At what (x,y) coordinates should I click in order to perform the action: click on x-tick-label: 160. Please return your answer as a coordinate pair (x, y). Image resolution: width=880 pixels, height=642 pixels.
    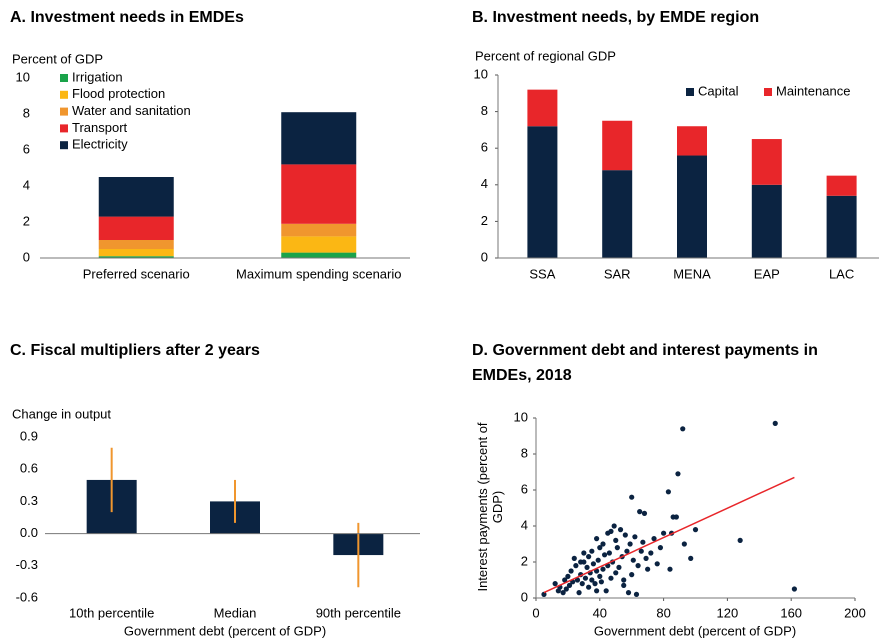
    Looking at the image, I should click on (791, 612).